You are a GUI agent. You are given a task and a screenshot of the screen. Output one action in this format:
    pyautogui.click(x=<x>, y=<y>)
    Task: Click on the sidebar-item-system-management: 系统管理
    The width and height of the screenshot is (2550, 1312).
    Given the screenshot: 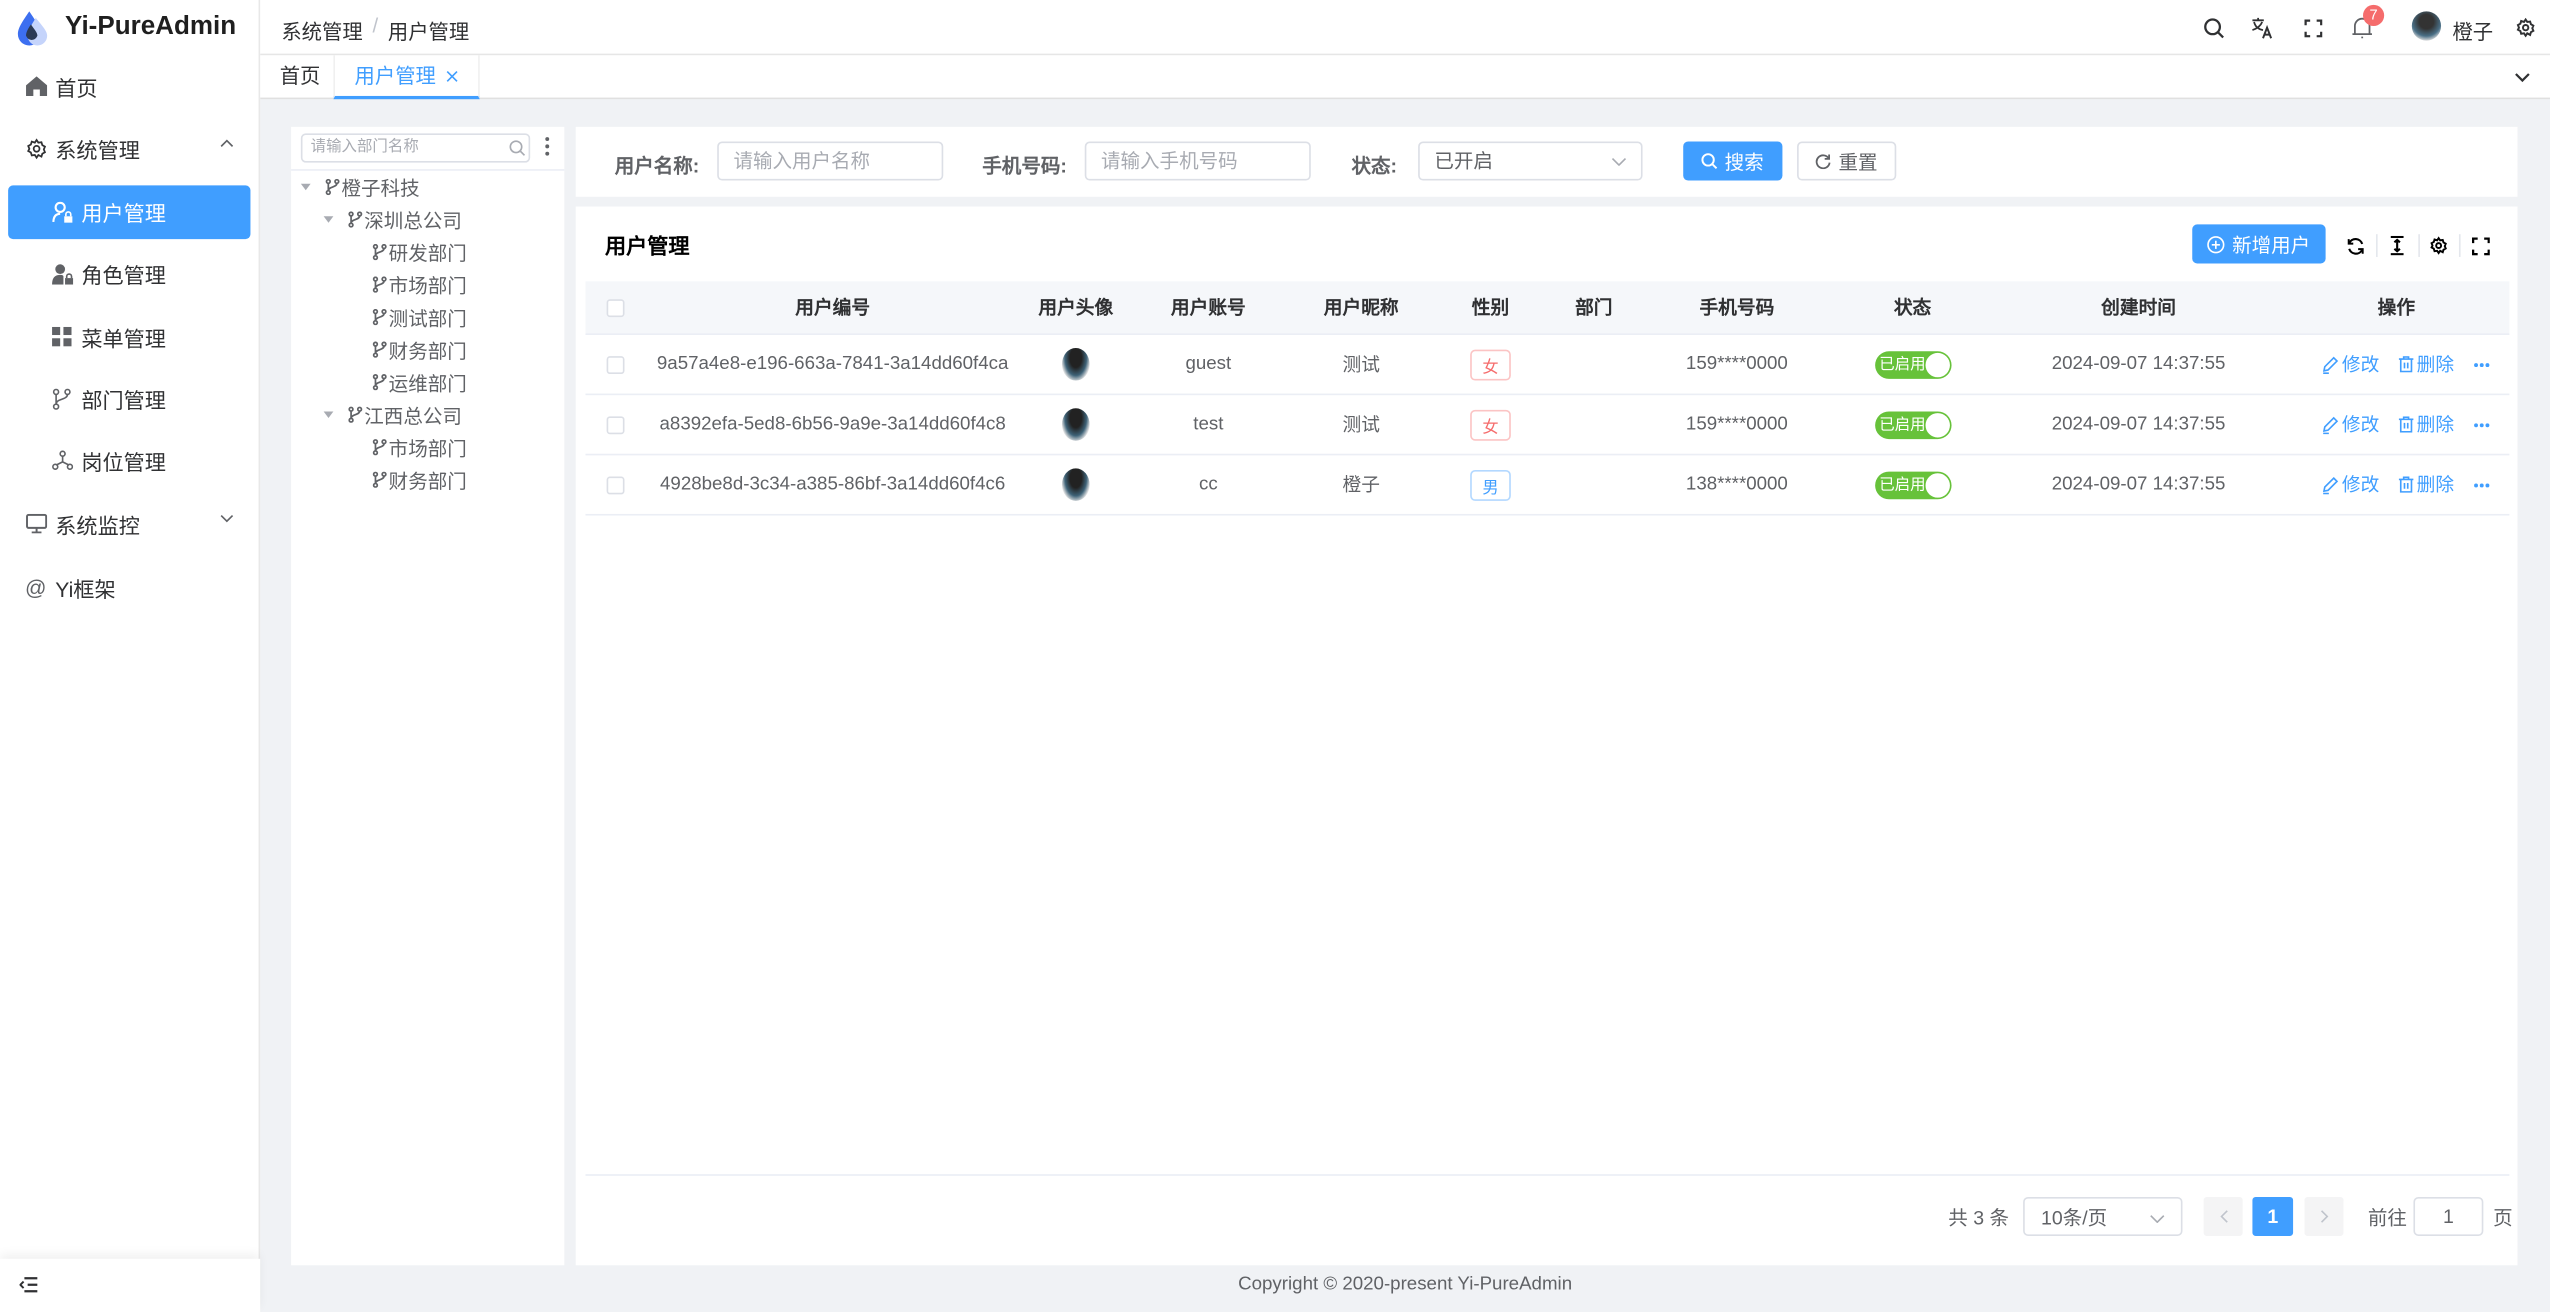 What is the action you would take?
    pyautogui.click(x=130, y=147)
    